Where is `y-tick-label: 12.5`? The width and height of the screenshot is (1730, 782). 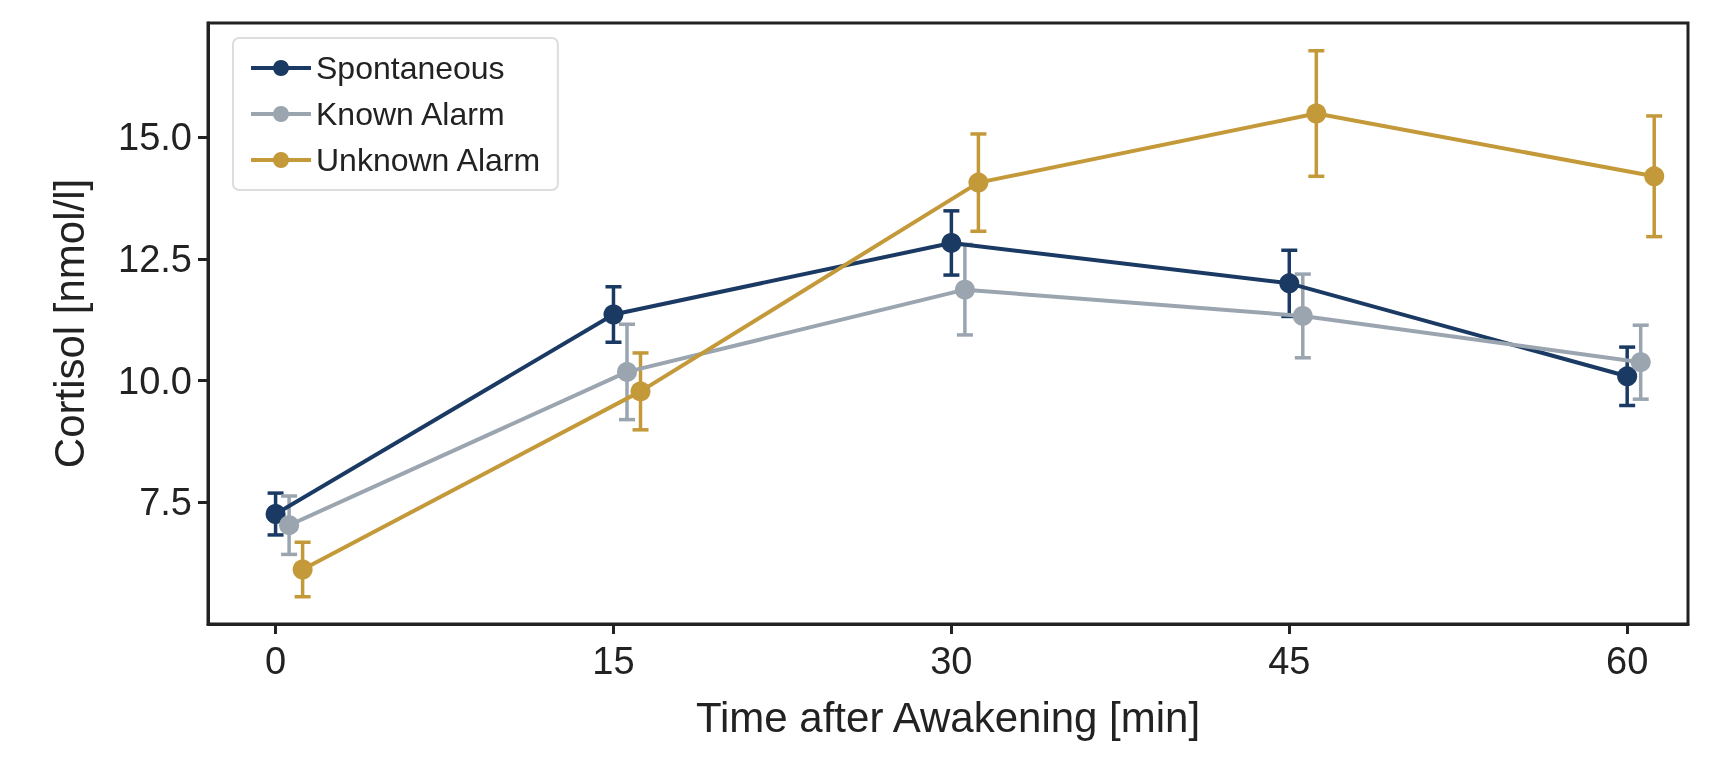 y-tick-label: 12.5 is located at coordinates (155, 259).